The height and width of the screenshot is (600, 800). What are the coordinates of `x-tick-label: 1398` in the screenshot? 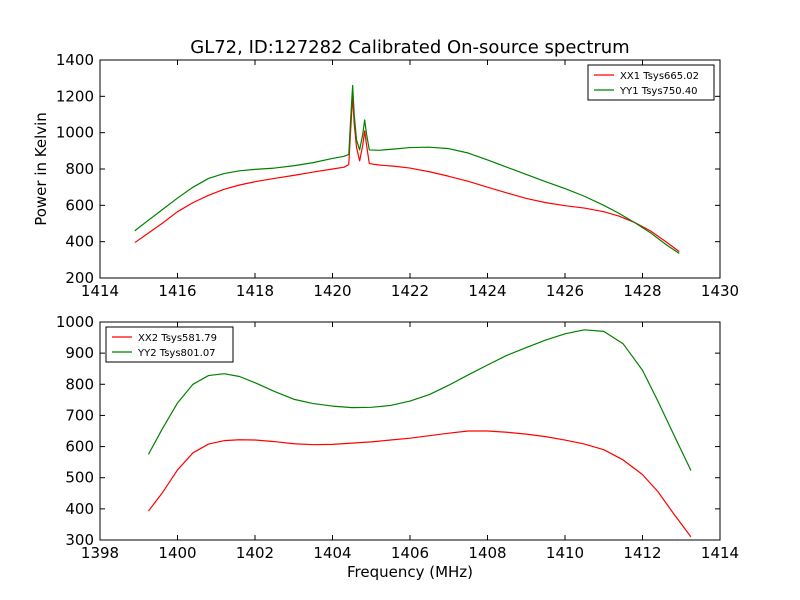 It's located at (100, 553).